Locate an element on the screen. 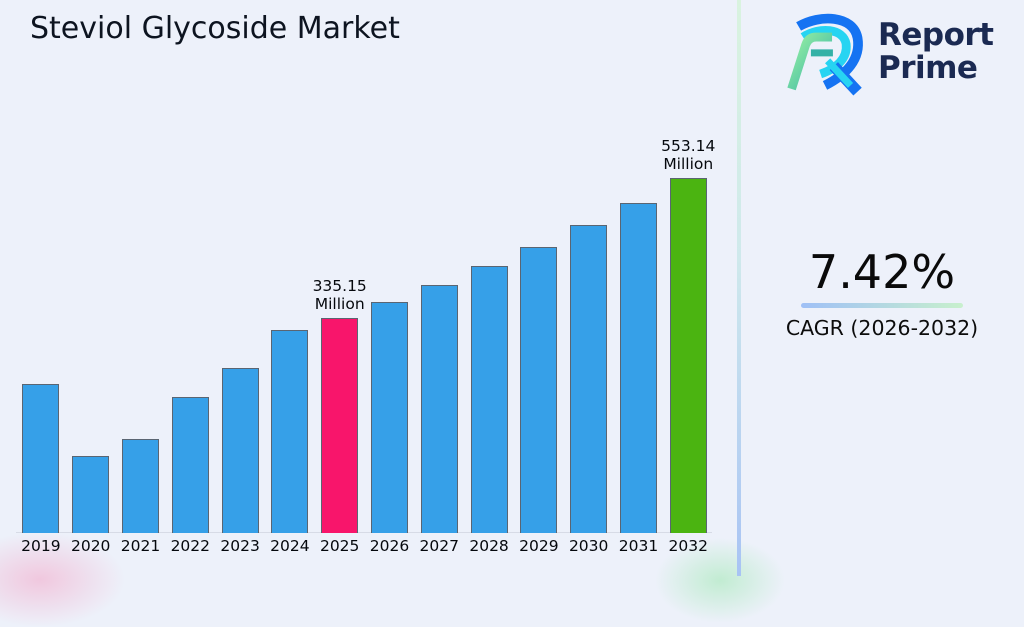 Image resolution: width=1024 pixels, height=627 pixels. bar-2025 is located at coordinates (340, 425).